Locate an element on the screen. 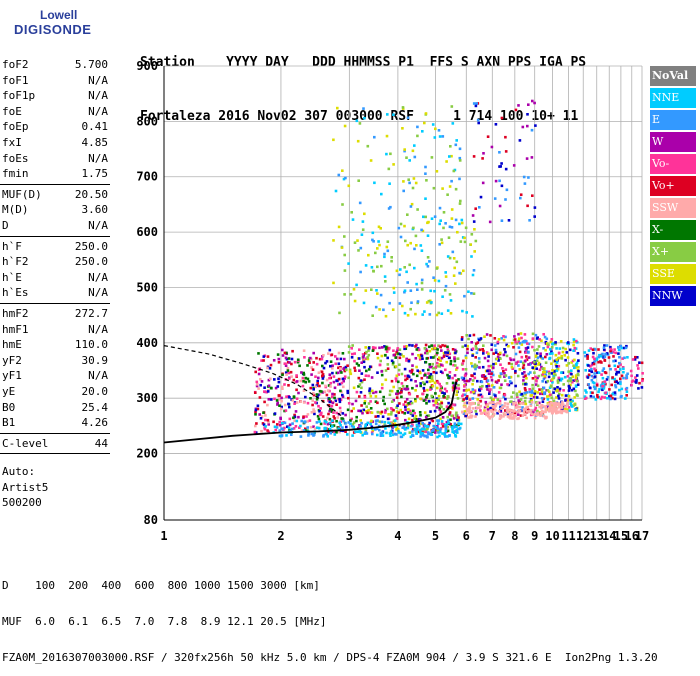 Image resolution: width=700 pixels, height=676 pixels. x-tick-label: 6 is located at coordinates (466, 536).